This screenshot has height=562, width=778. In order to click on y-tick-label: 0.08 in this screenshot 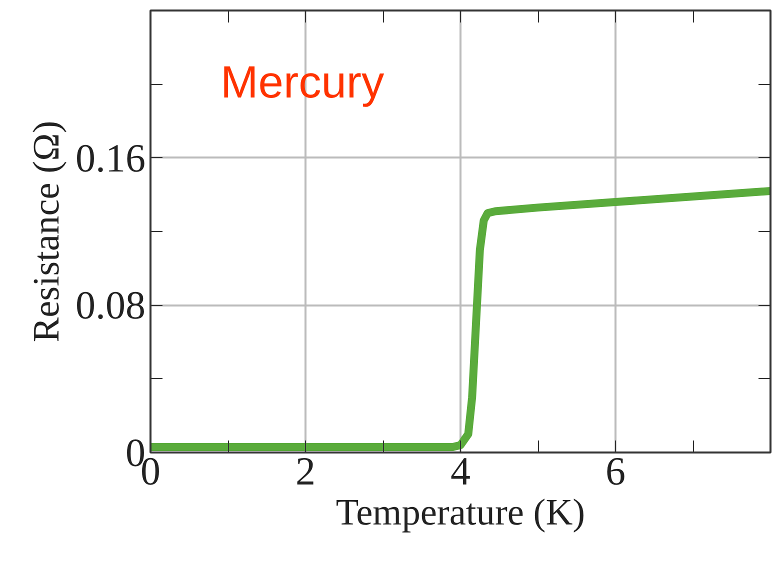, I will do `click(111, 305)`.